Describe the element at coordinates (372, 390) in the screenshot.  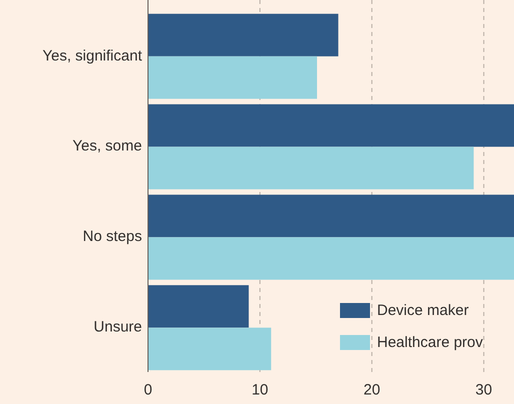
I see `x-tick-label: 20` at that location.